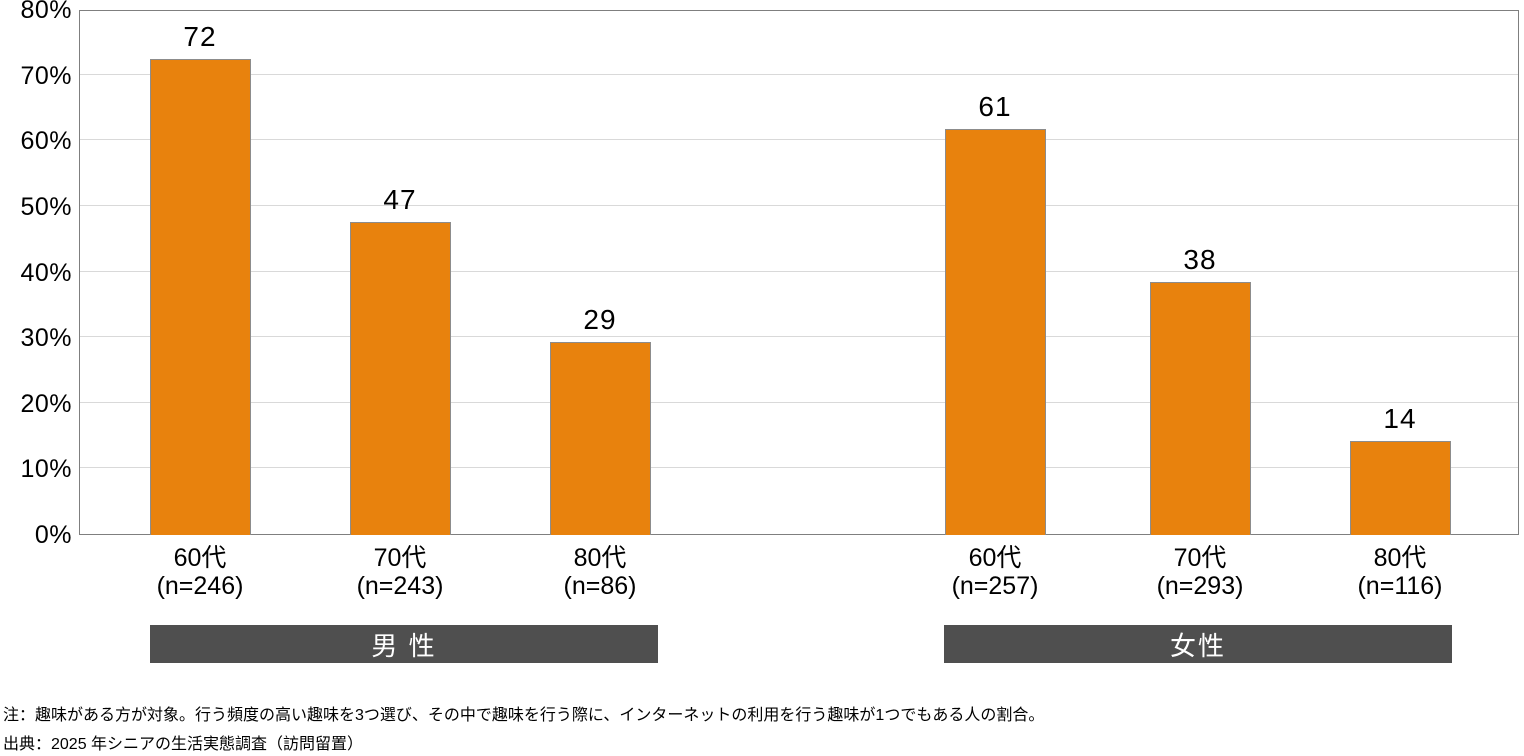  Describe the element at coordinates (400, 378) in the screenshot. I see `bar-group1-70代` at that location.